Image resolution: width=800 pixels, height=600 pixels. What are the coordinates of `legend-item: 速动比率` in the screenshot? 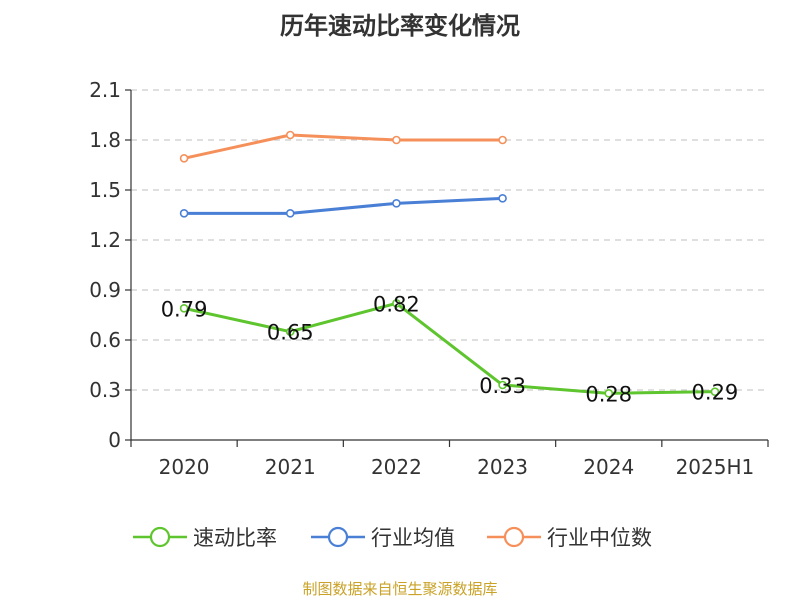 It's located at (205, 537).